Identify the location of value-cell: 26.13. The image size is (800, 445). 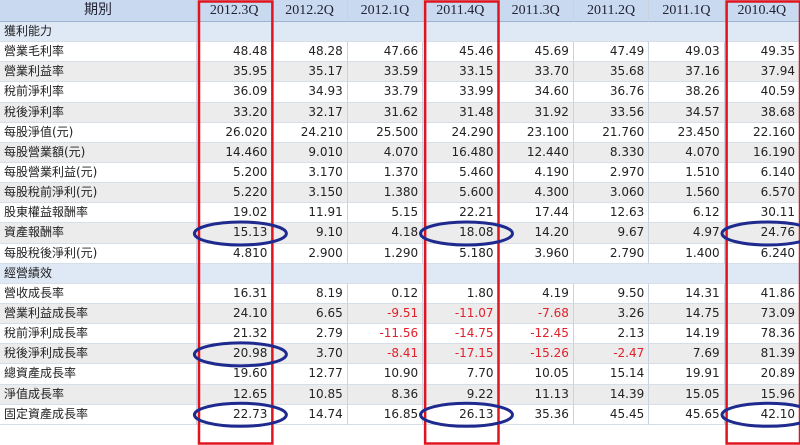
(461, 414).